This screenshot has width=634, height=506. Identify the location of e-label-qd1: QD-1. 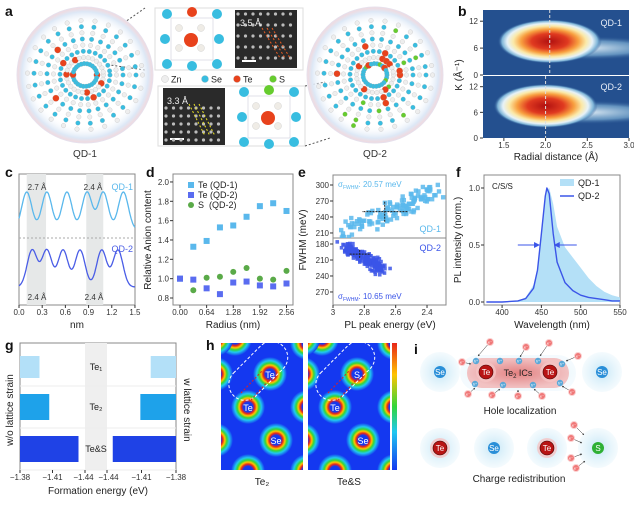
(430, 229).